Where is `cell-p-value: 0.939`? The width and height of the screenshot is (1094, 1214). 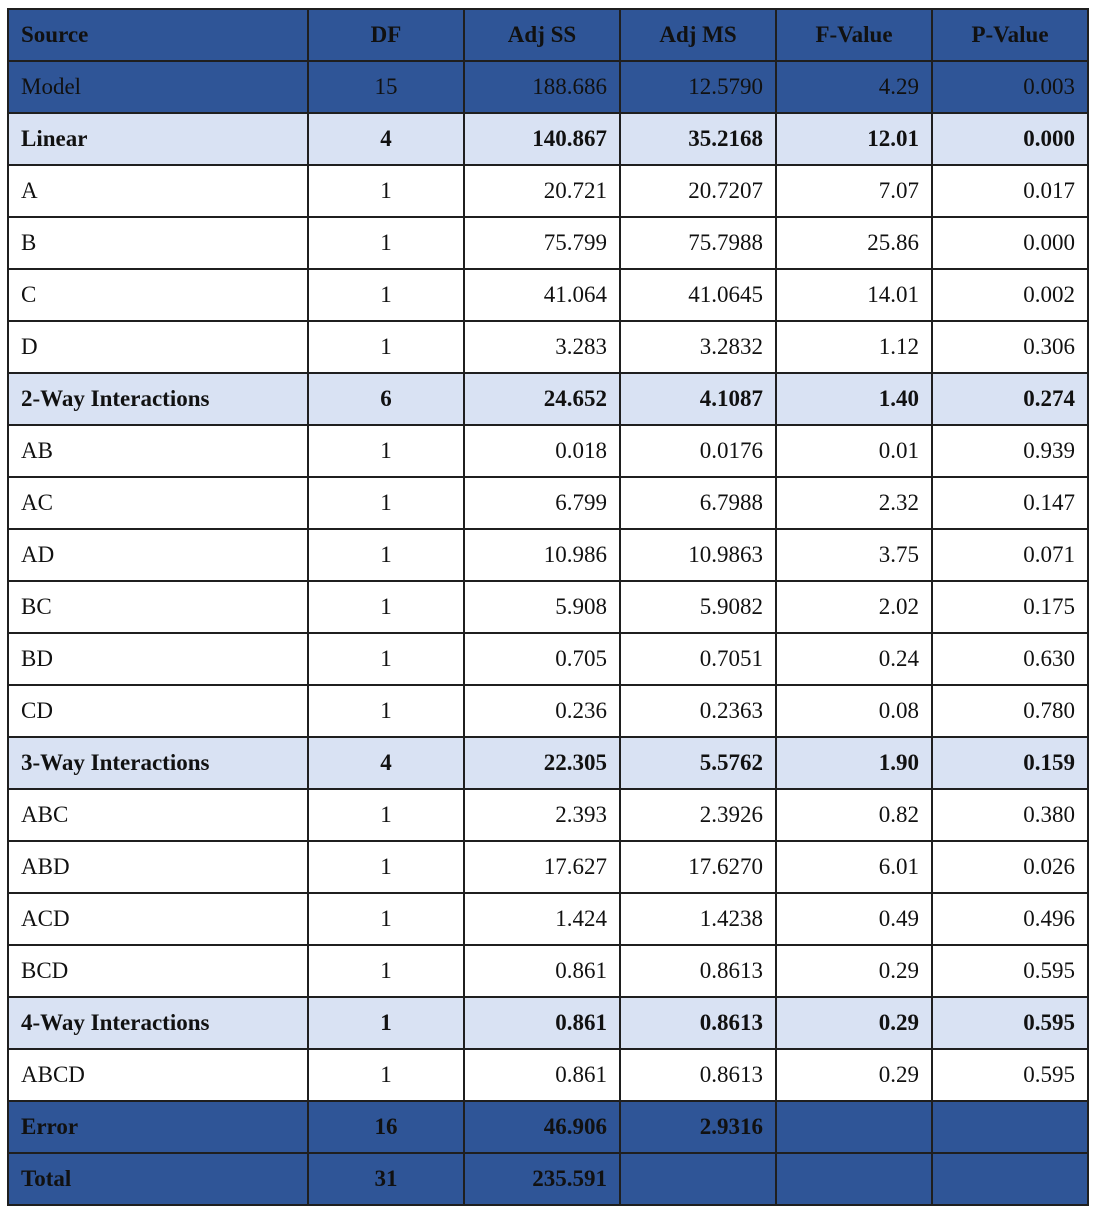 cell-p-value: 0.939 is located at coordinates (1010, 451).